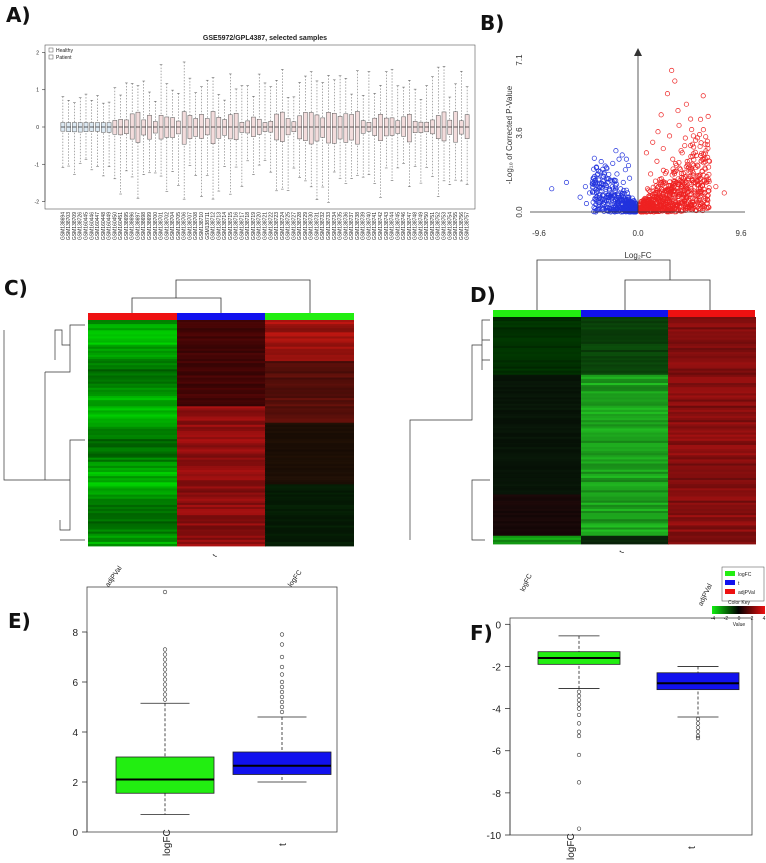 The width and height of the screenshot is (766, 863). What do you see at coordinates (271, 226) in the screenshot?
I see `sample-label: GSM138722` at bounding box center [271, 226].